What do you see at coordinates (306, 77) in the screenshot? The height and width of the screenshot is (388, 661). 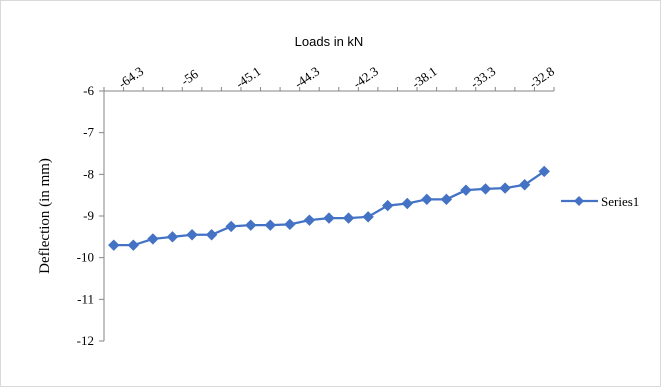 I see `x-tick-label: -44.3` at bounding box center [306, 77].